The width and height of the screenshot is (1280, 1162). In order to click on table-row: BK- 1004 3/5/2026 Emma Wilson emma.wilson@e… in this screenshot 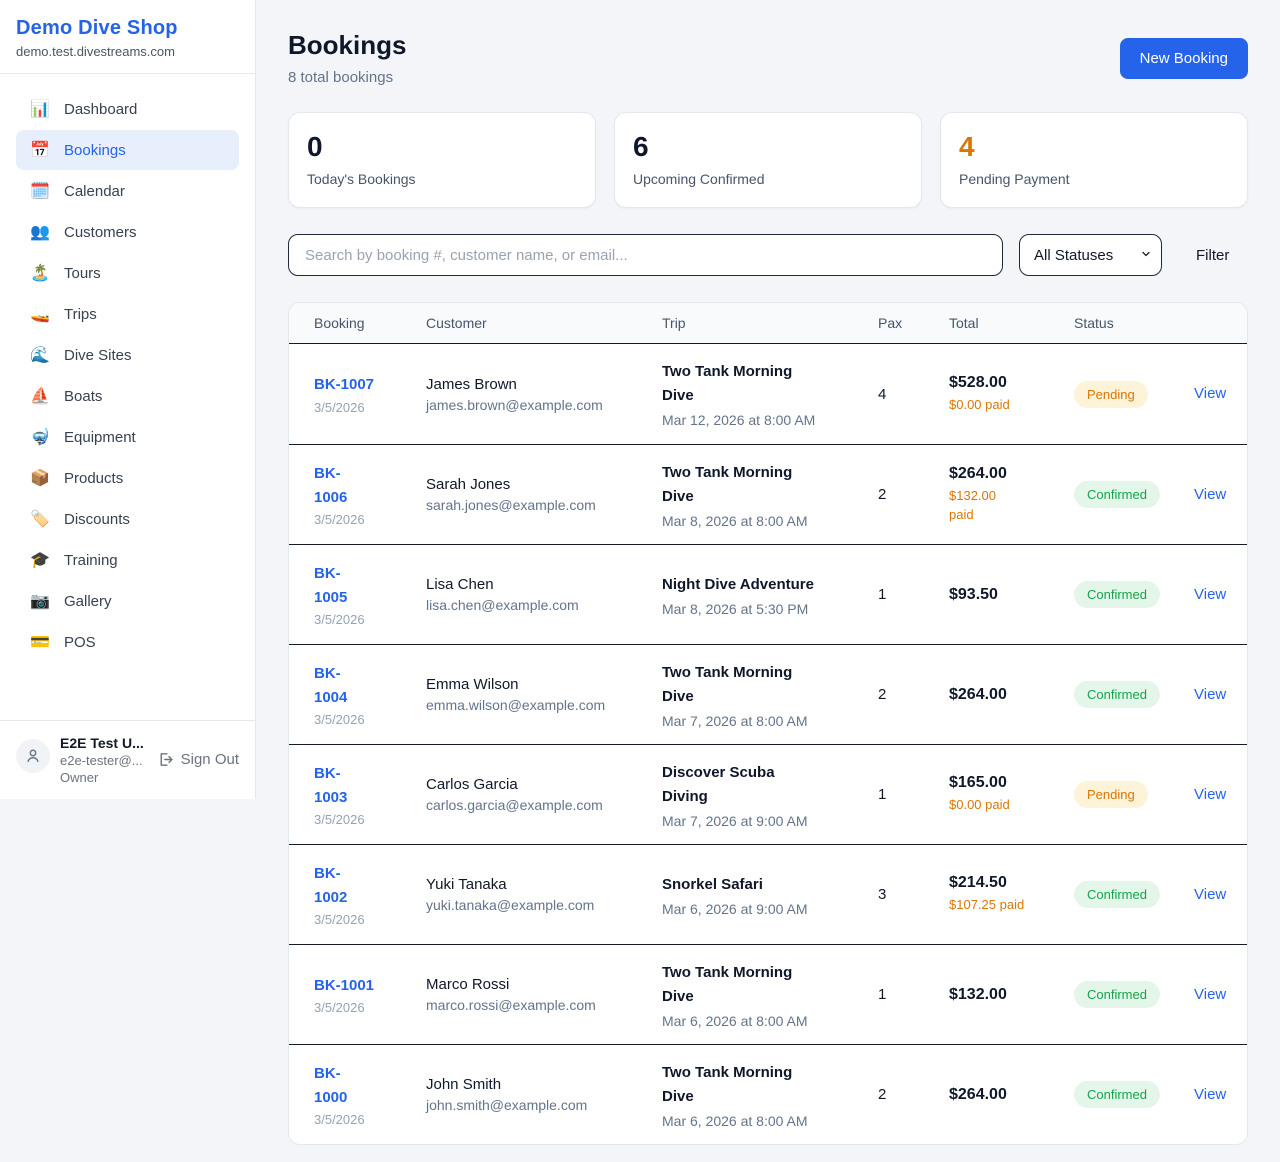, I will do `click(768, 694)`.